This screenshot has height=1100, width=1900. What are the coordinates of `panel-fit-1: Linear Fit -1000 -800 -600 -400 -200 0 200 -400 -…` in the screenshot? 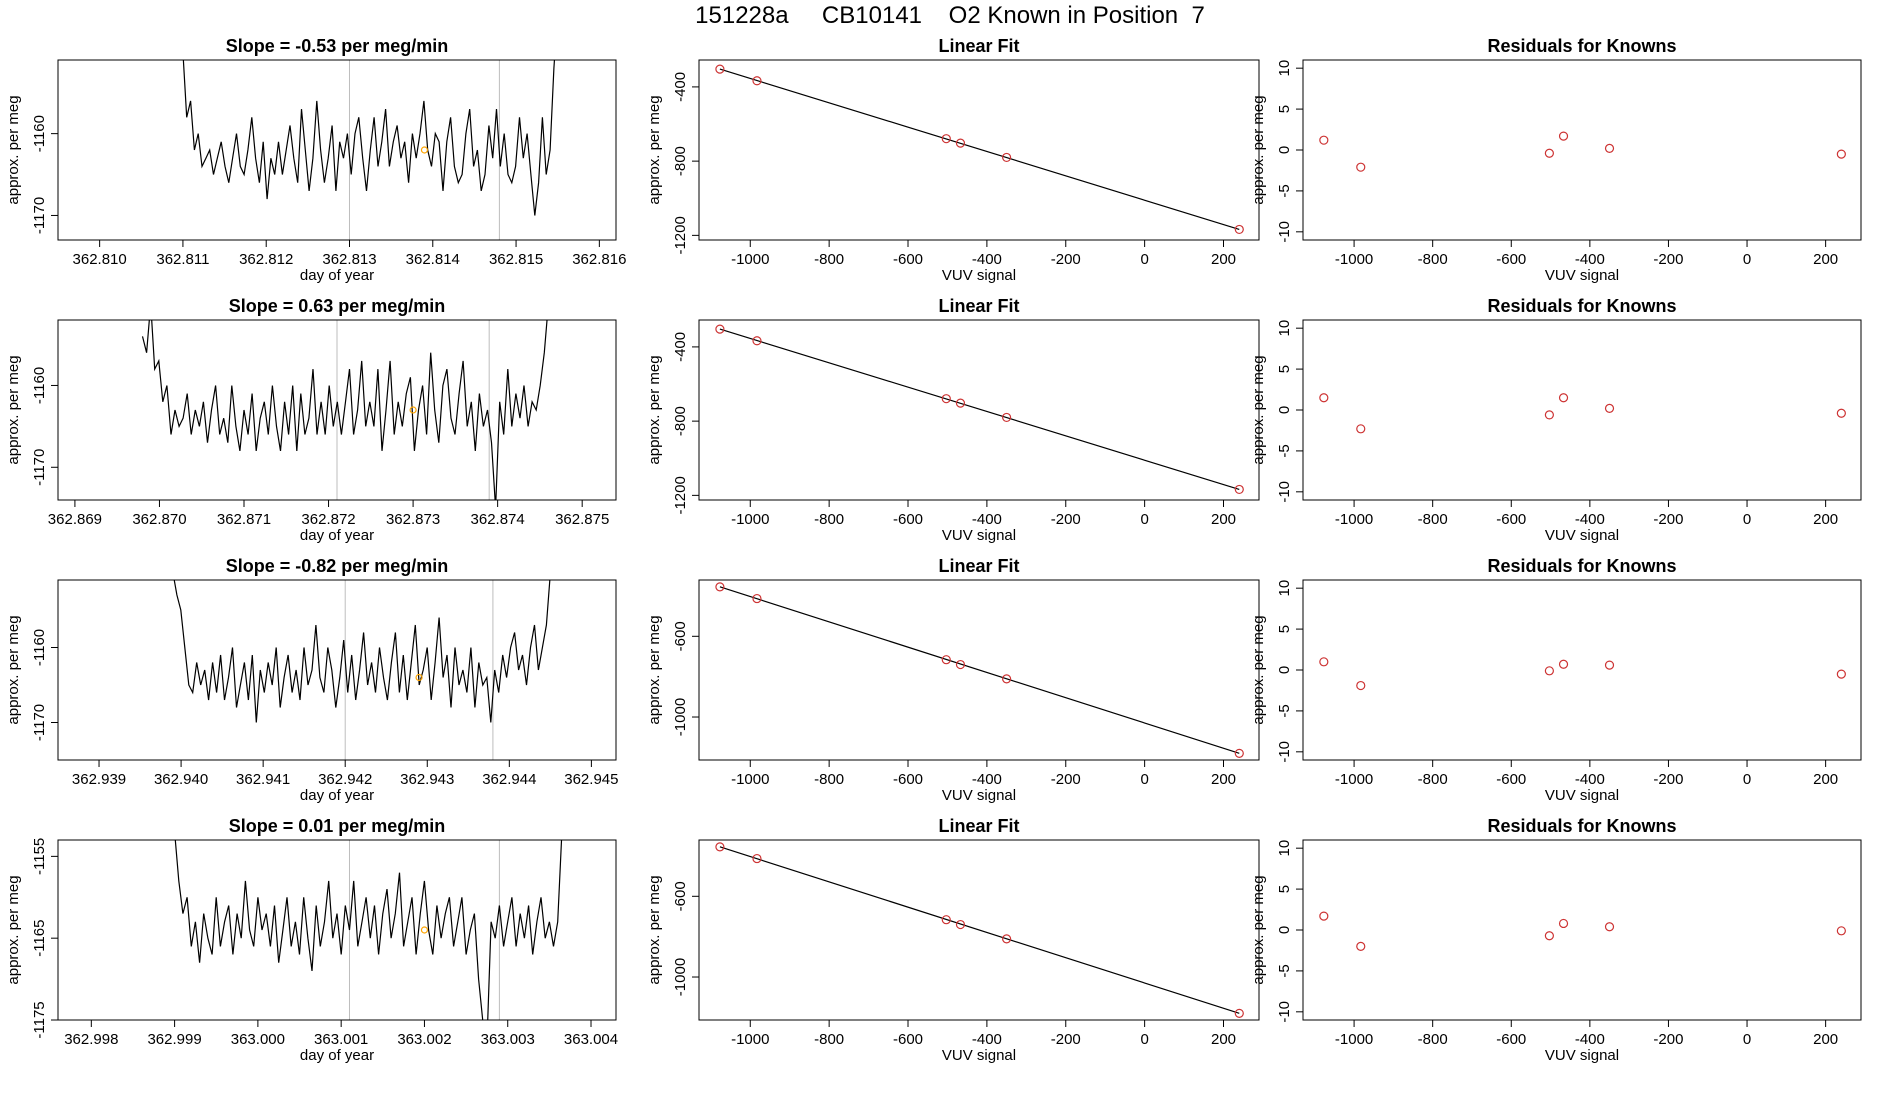 It's located at (953, 160).